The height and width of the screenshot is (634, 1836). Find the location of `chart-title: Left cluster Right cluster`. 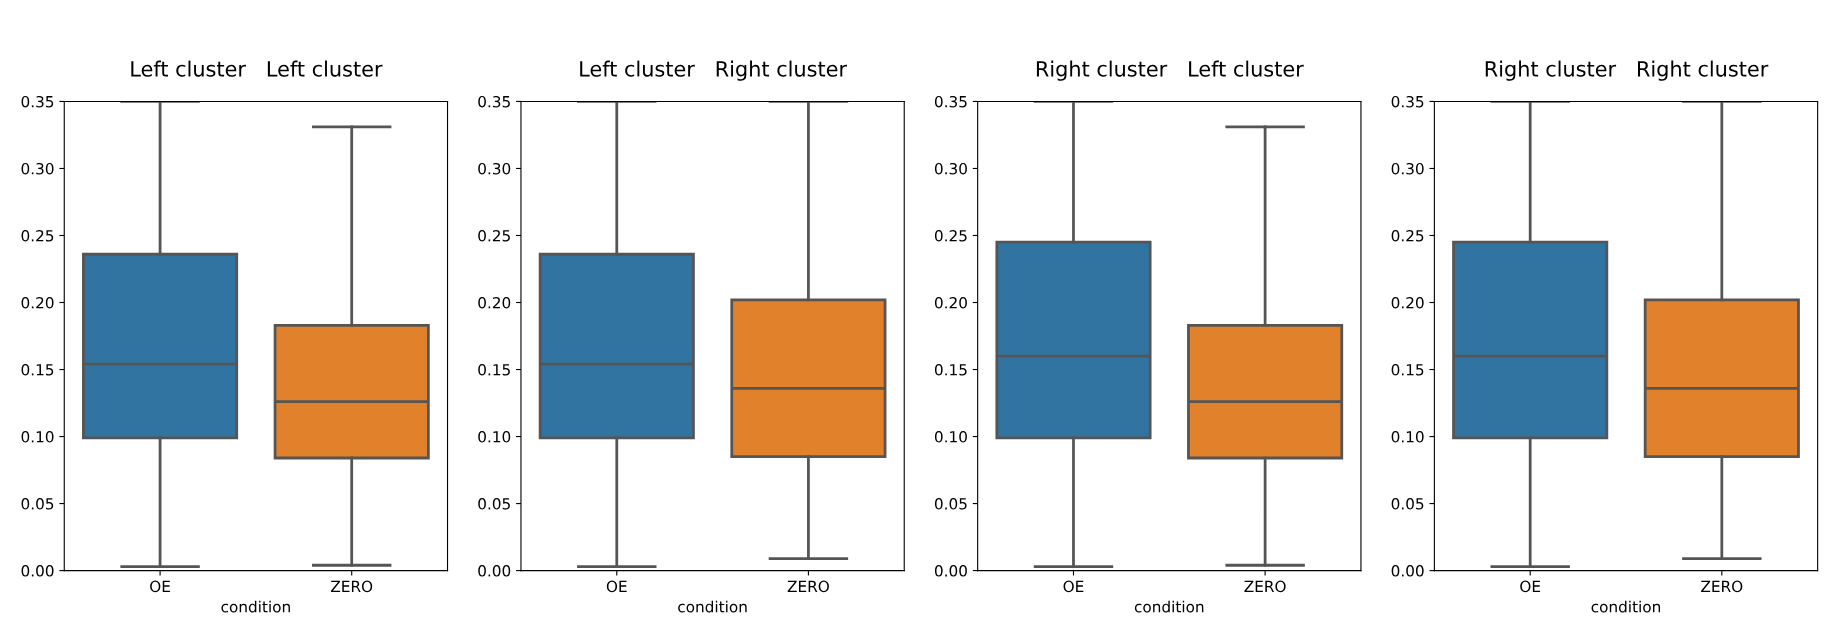

chart-title: Left cluster Right cluster is located at coordinates (714, 70).